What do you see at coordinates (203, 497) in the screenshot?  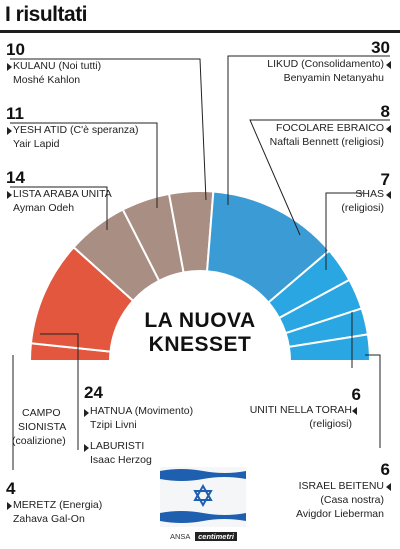 I see `israel-flag-icon` at bounding box center [203, 497].